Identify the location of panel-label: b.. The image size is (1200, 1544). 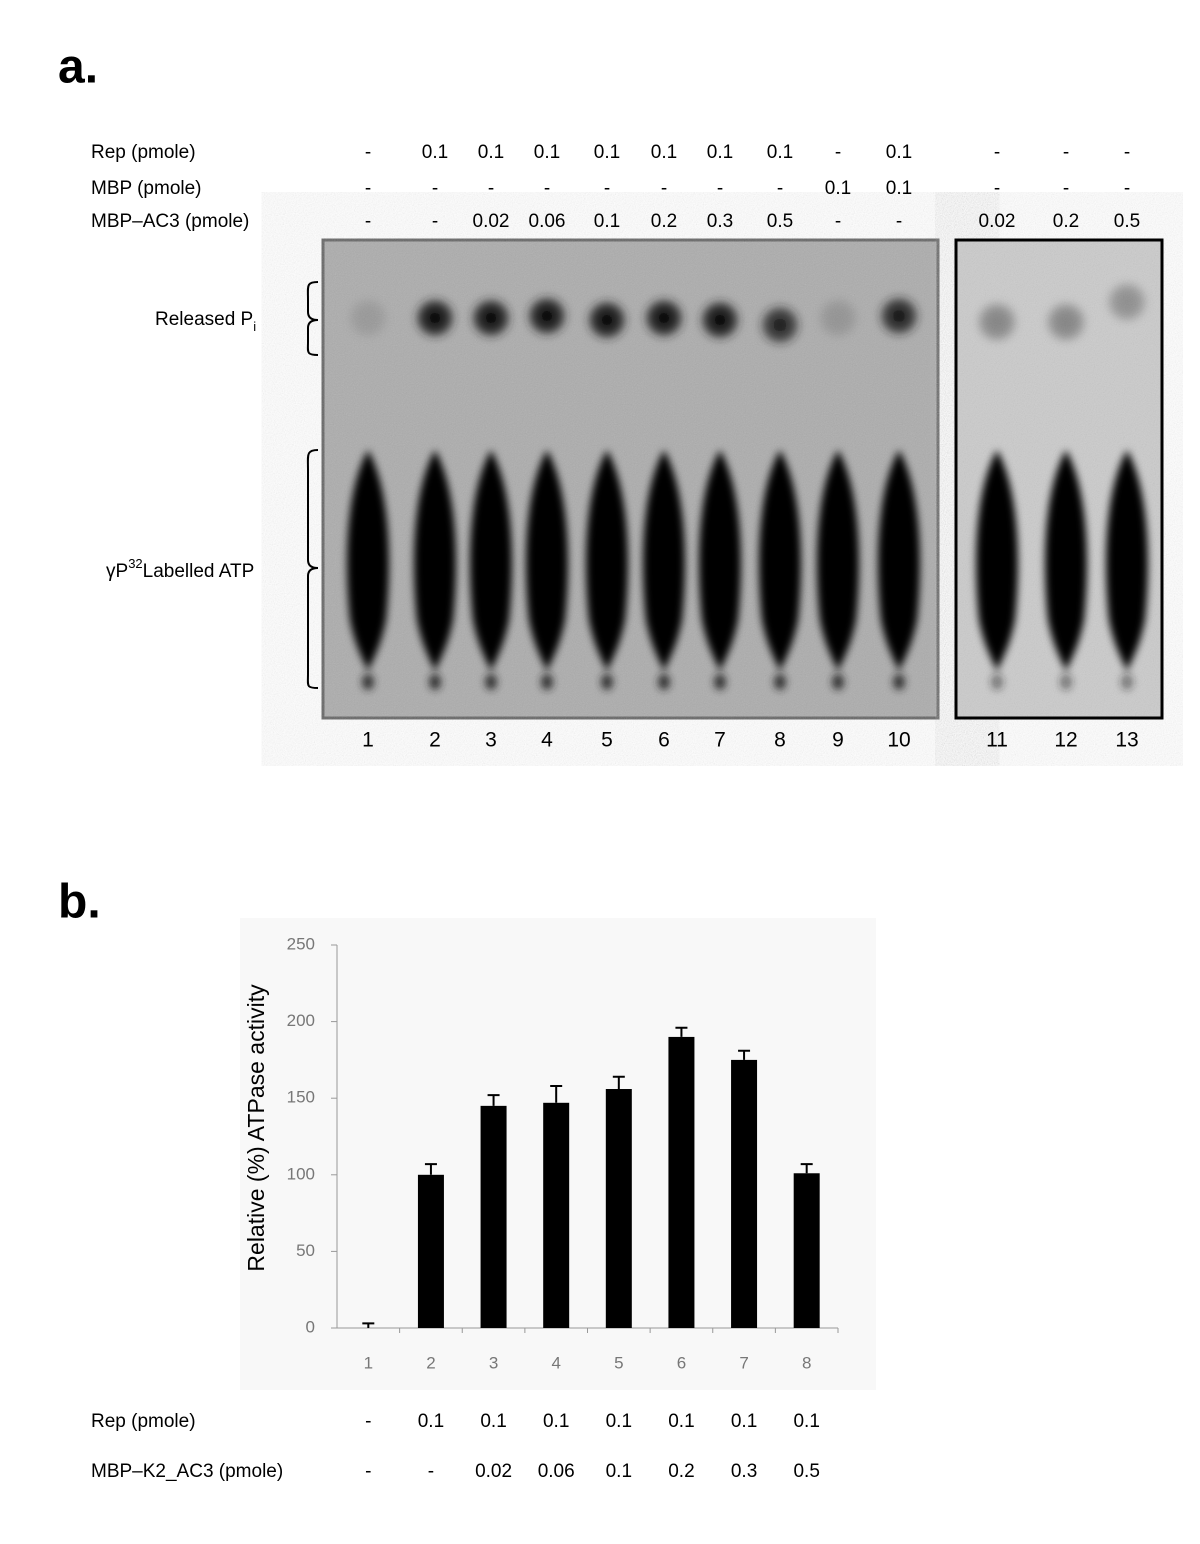
(79, 902).